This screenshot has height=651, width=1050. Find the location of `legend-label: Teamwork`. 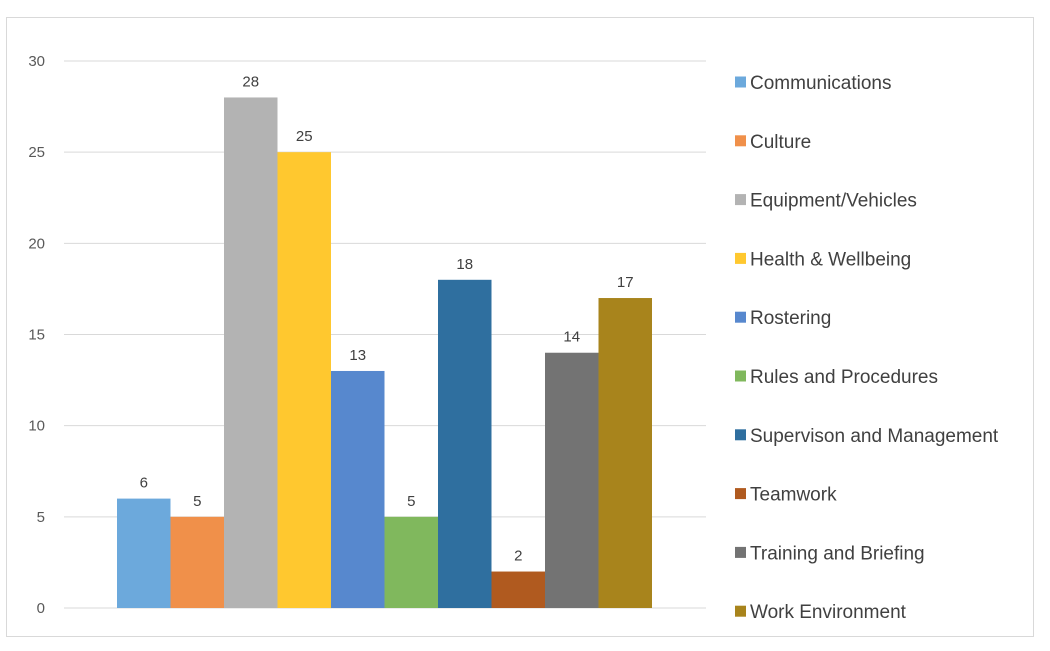

legend-label: Teamwork is located at coordinates (793, 495).